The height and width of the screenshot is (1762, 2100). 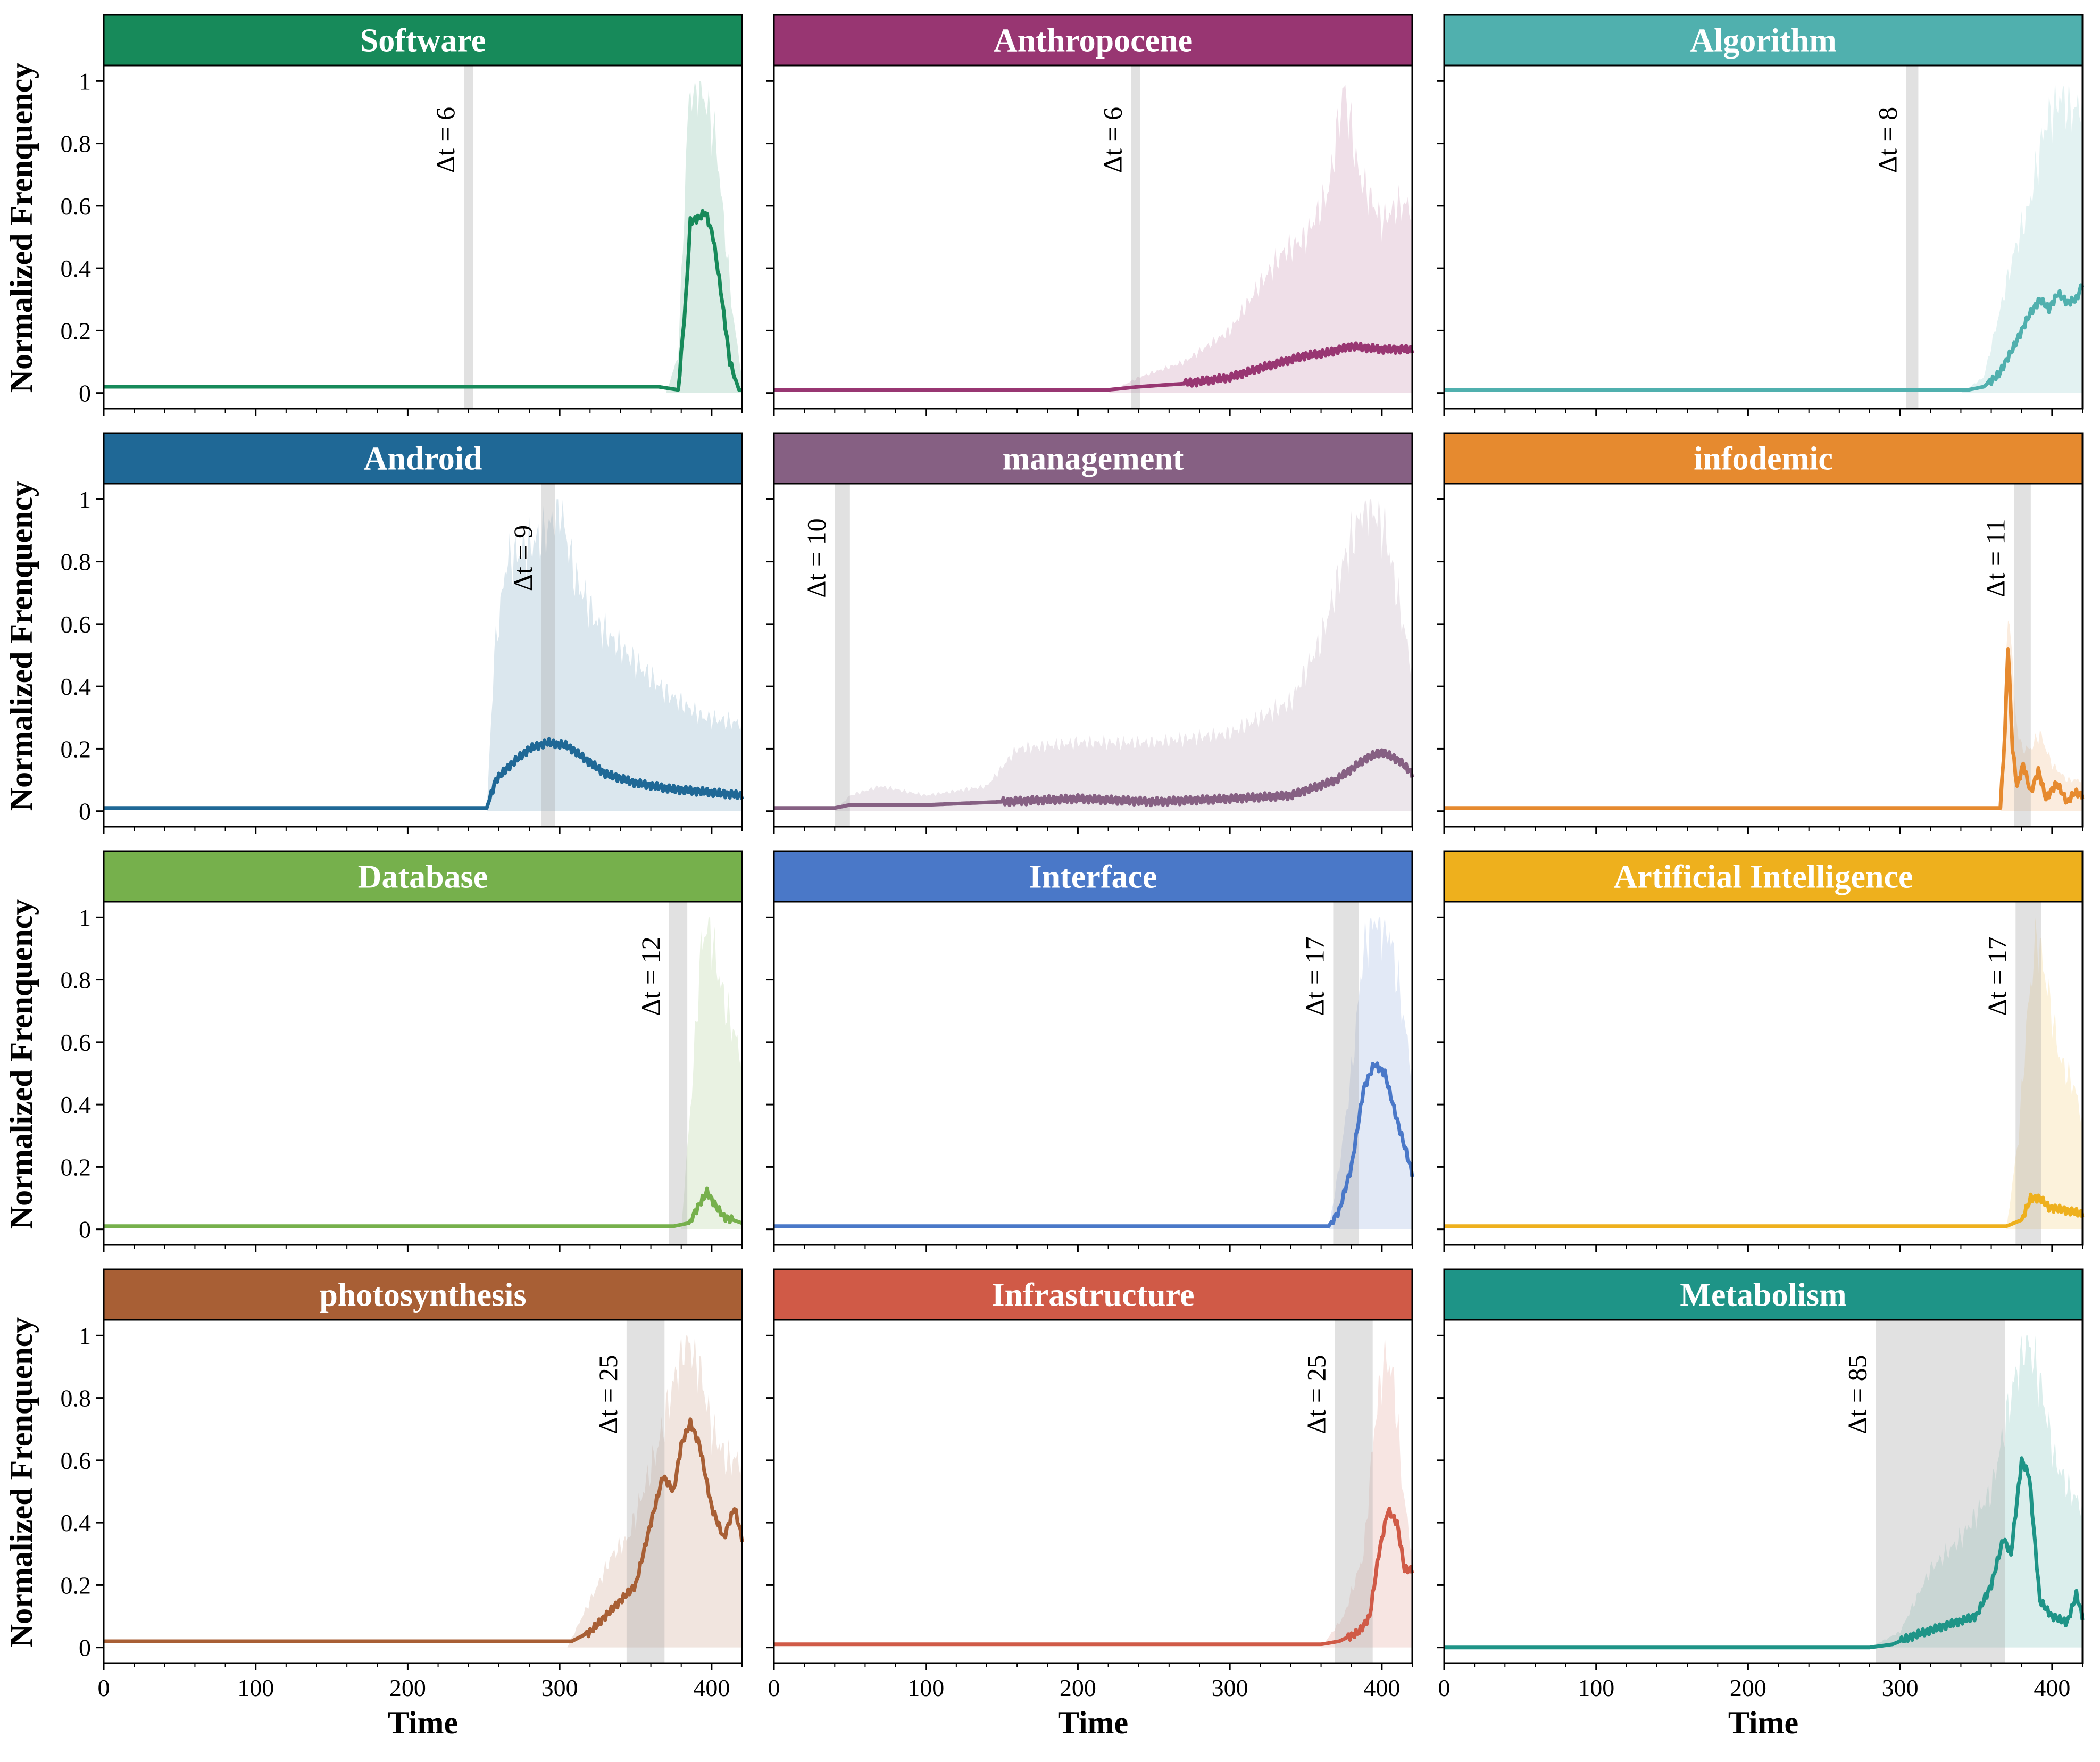 I want to click on panel-title: Infrastructure, so click(x=1092, y=1296).